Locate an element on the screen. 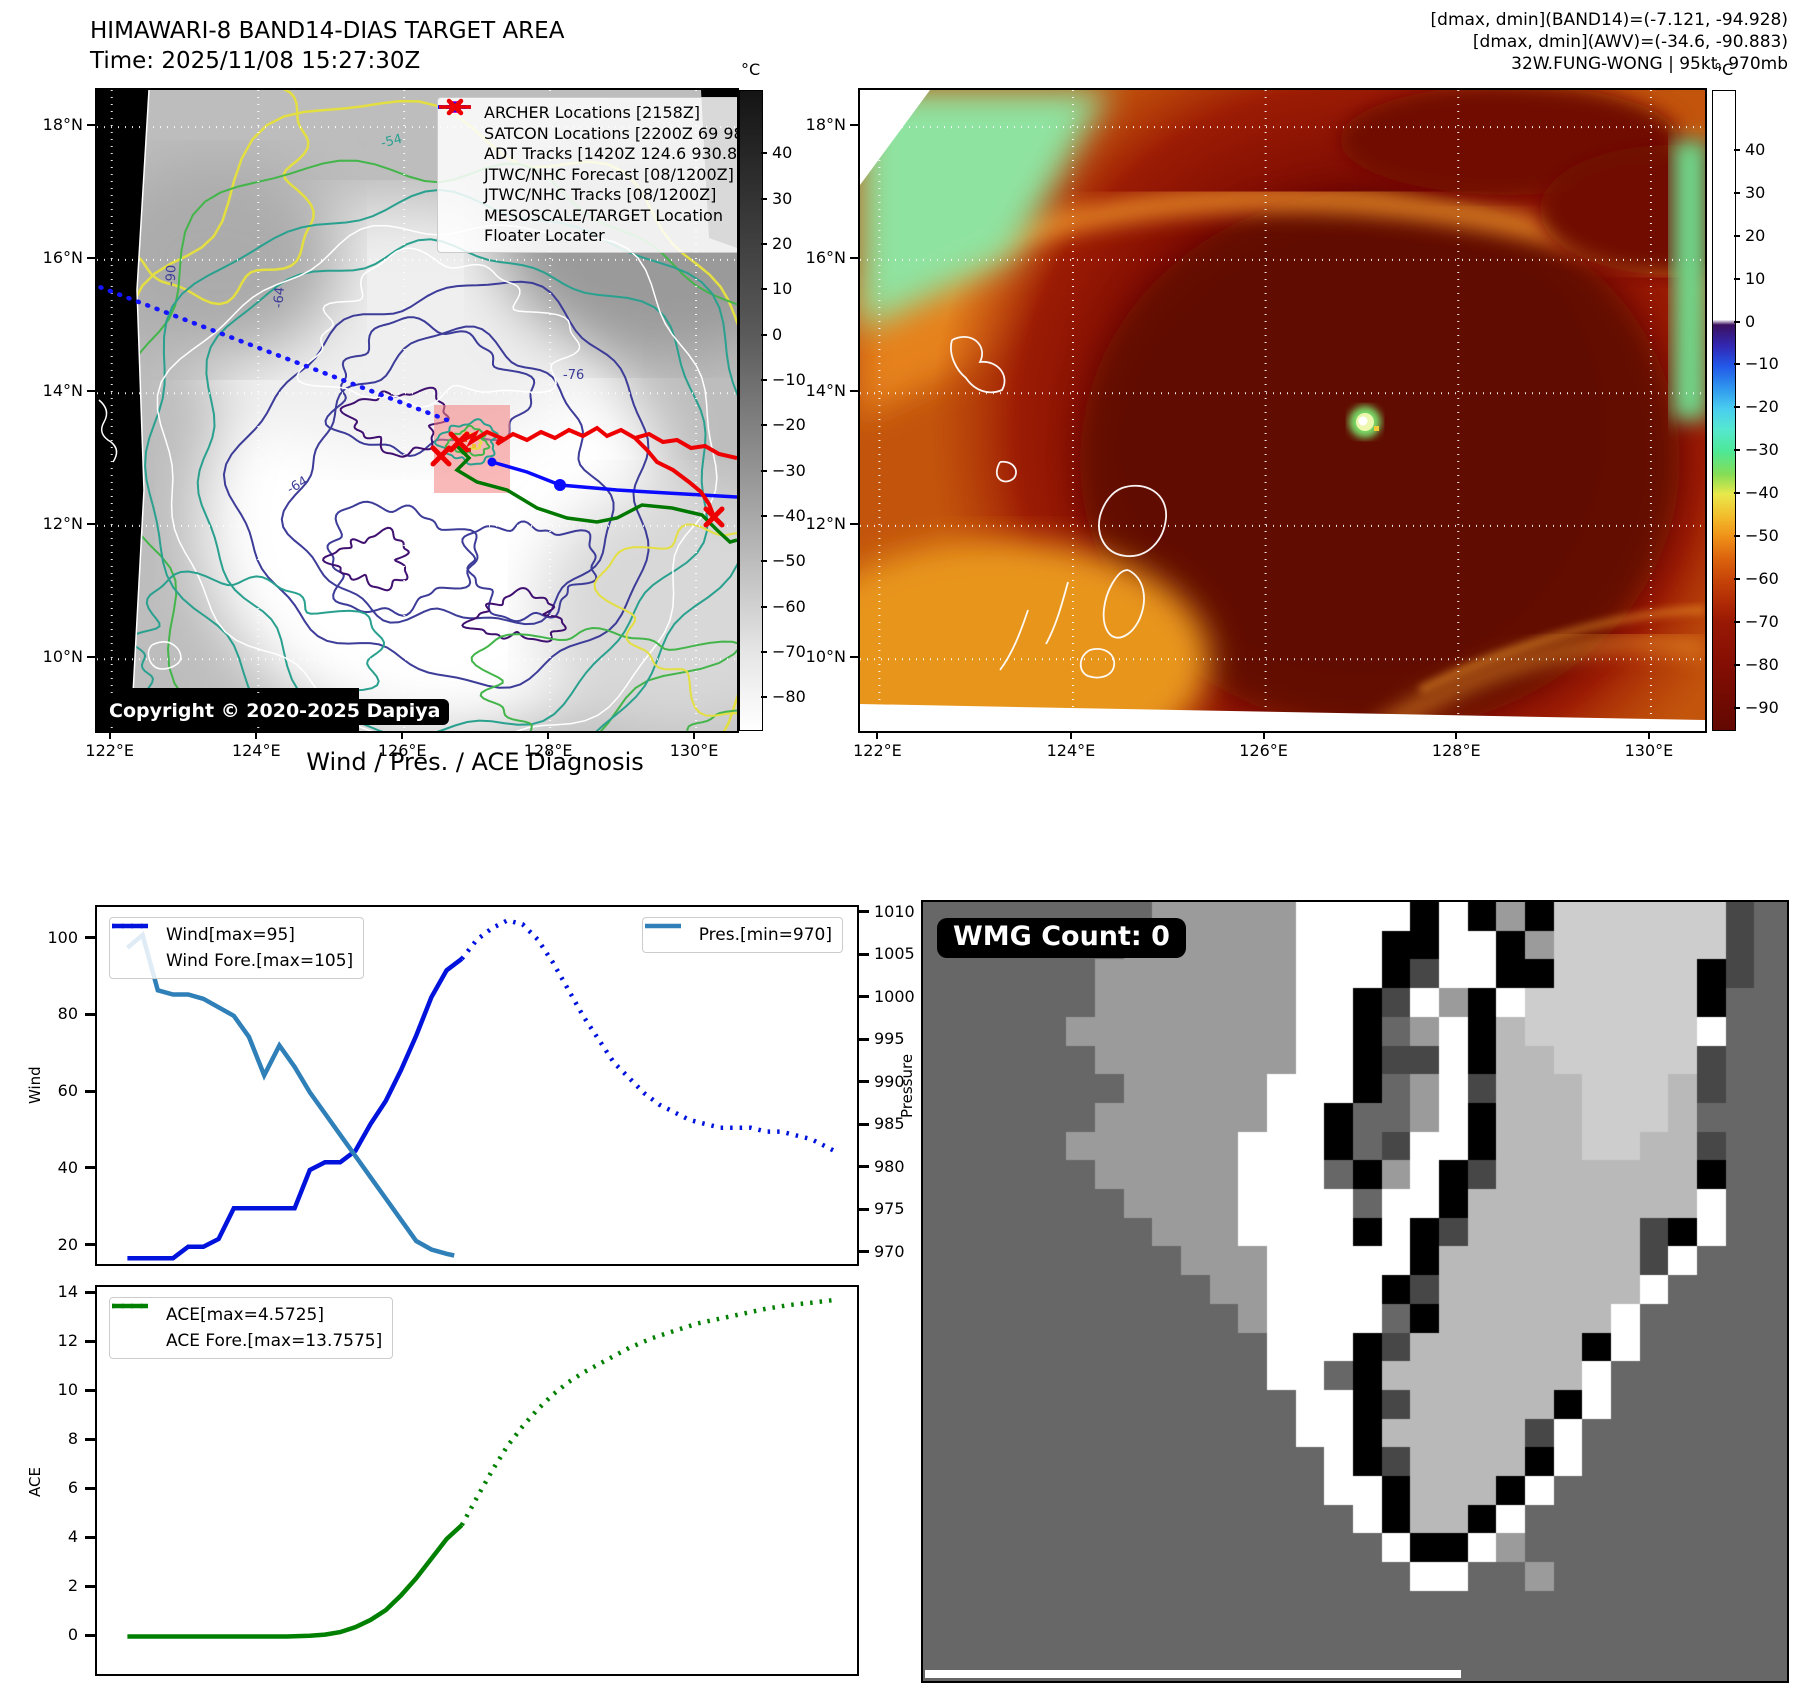 The image size is (1797, 1690). ace-tick: 0 is located at coordinates (72, 1634).